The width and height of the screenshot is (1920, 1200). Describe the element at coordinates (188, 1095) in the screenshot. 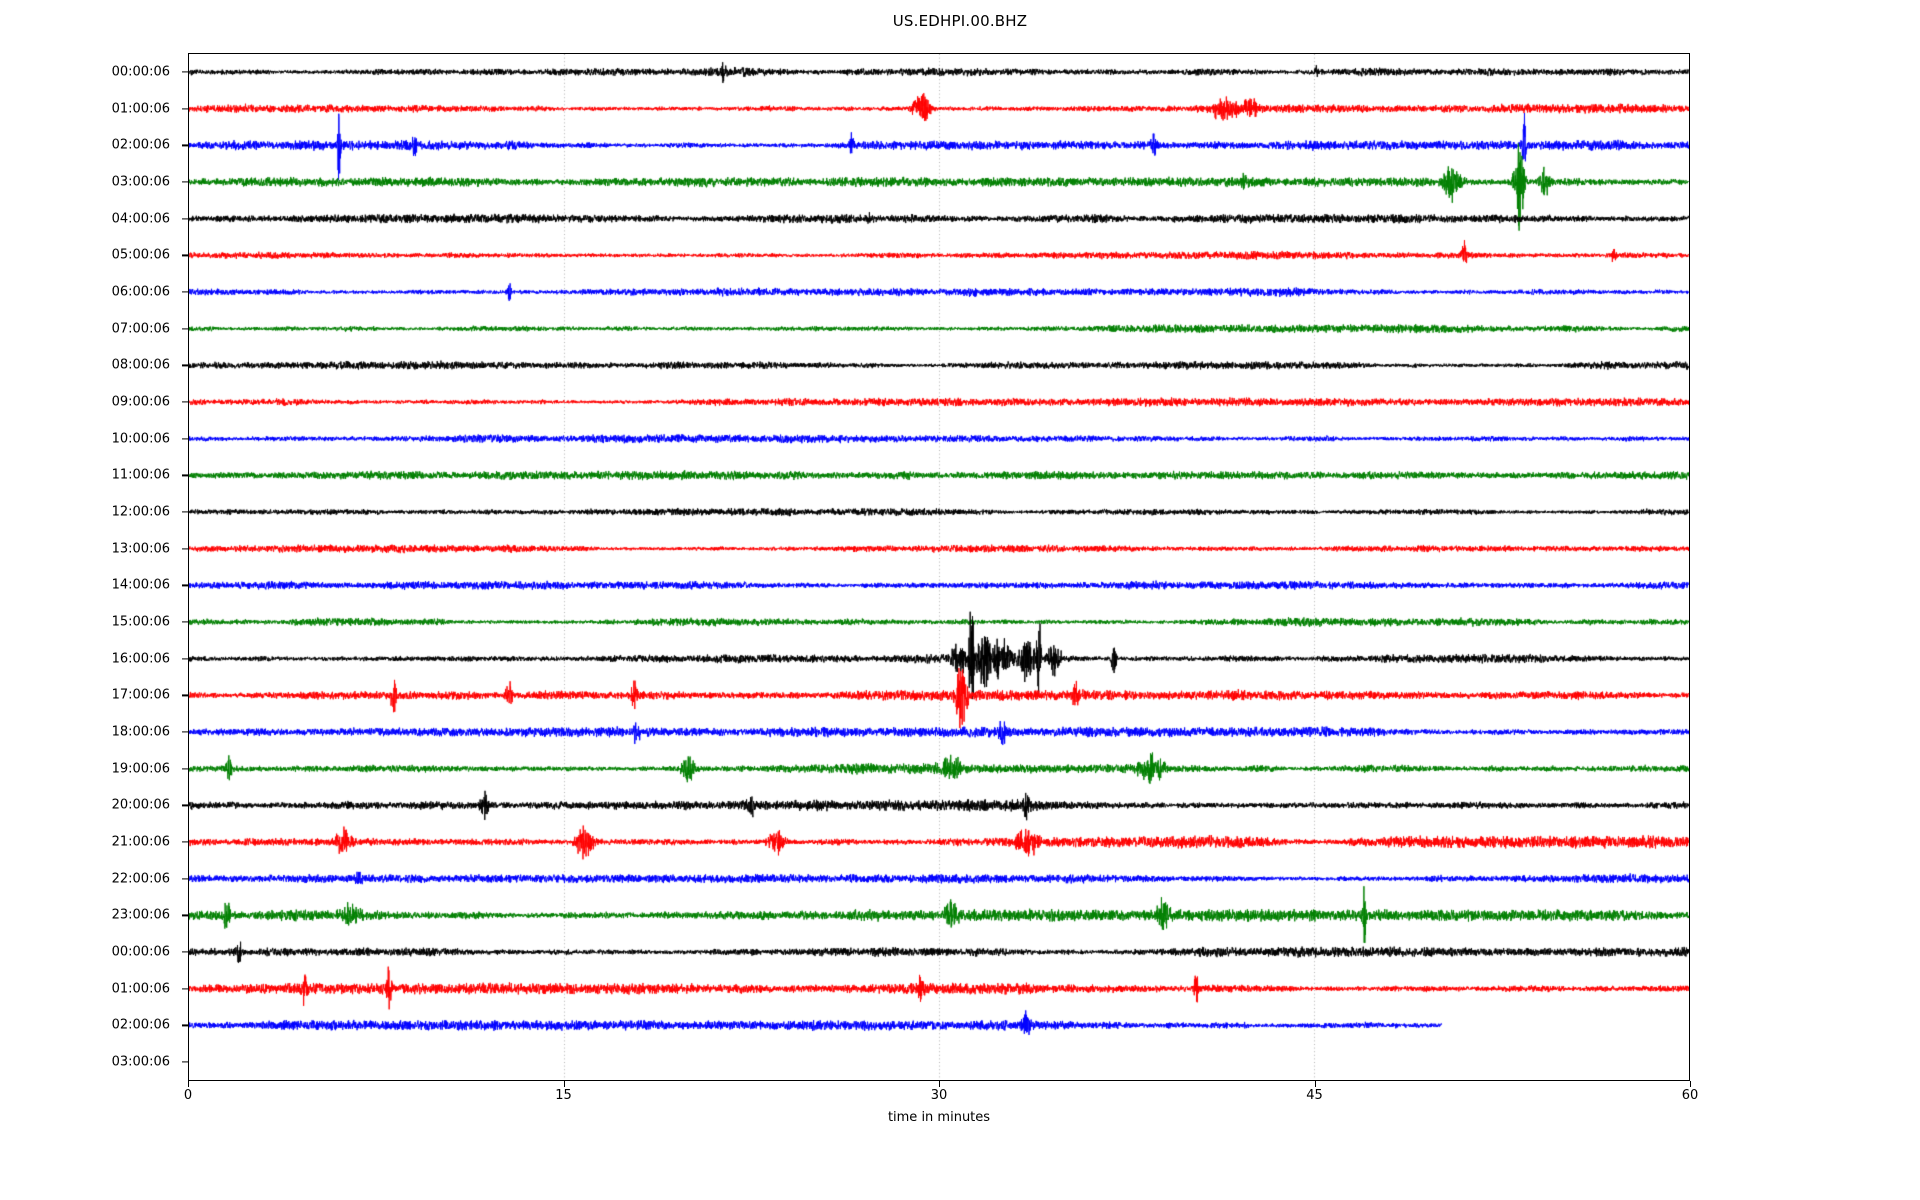

I see `x-axis-tick-label: 0` at that location.